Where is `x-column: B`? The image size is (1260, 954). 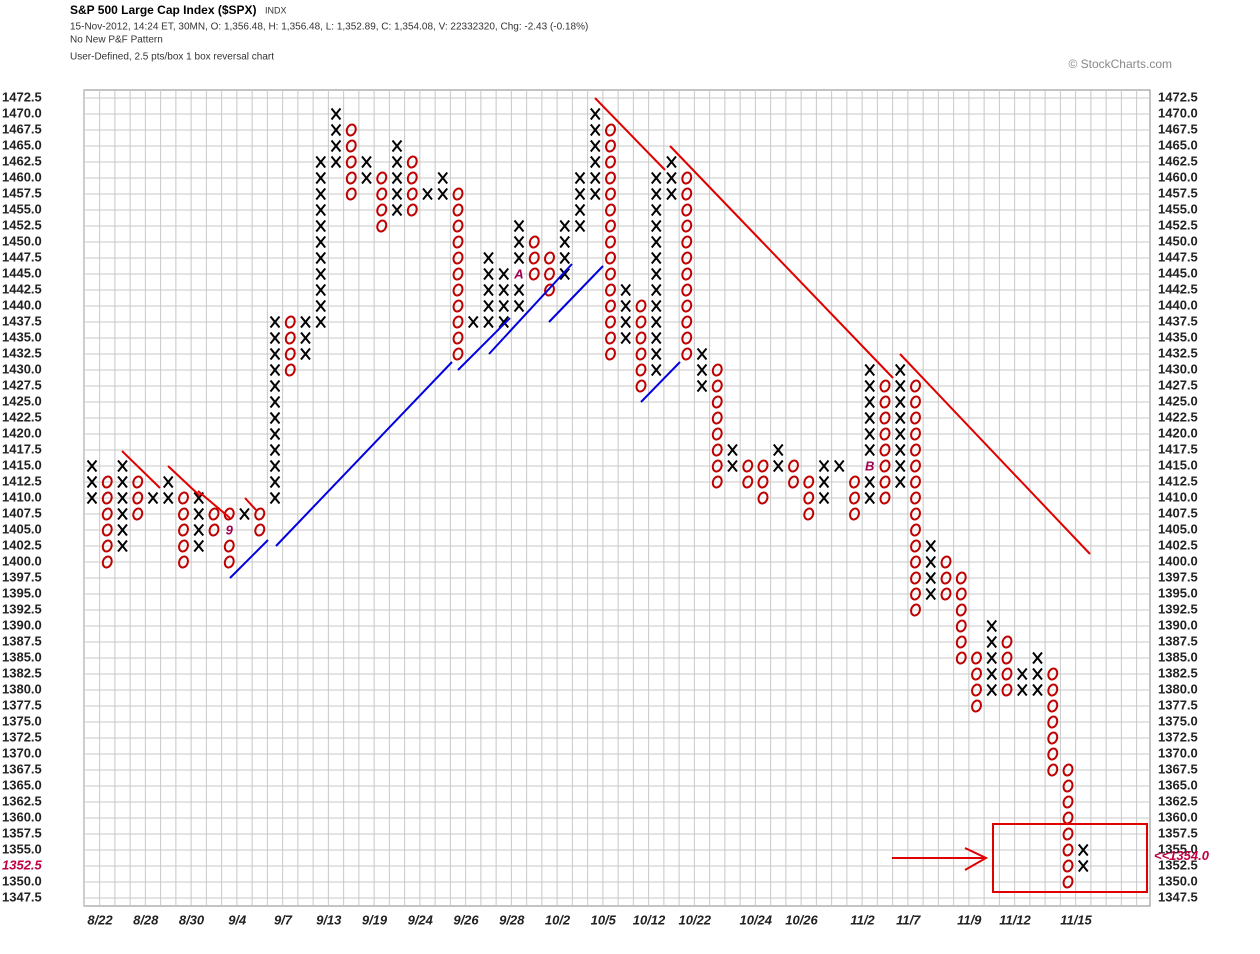 x-column: B is located at coordinates (870, 434).